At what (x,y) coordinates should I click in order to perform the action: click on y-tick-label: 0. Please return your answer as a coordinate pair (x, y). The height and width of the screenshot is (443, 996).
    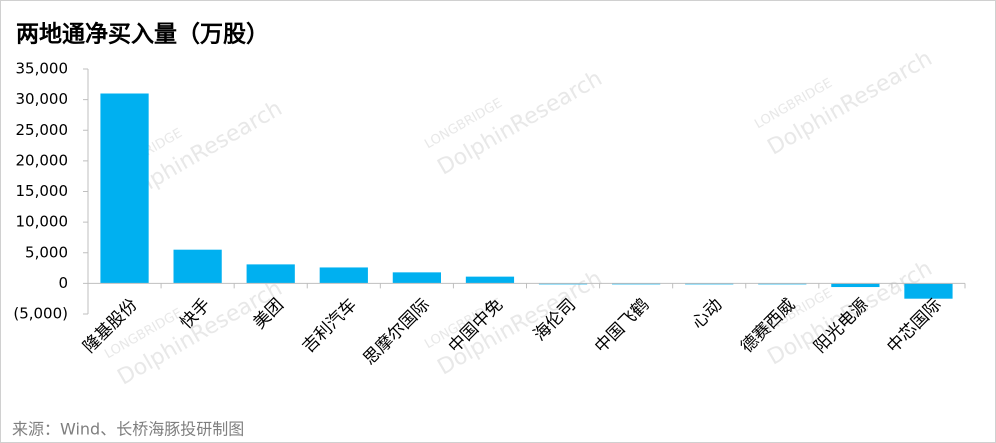
    Looking at the image, I should click on (63, 283).